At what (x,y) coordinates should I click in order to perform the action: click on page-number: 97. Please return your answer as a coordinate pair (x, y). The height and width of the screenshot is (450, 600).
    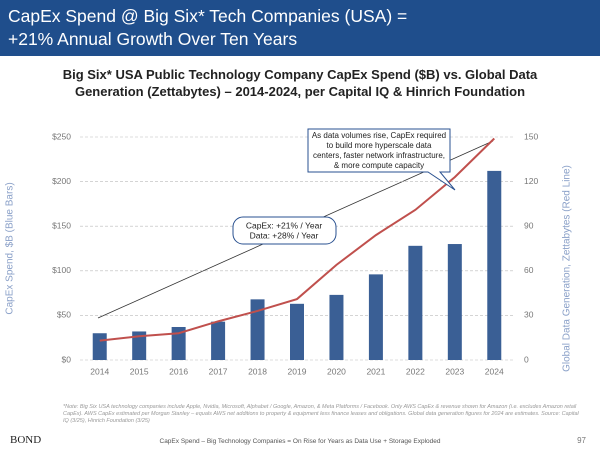
    Looking at the image, I should click on (581, 440).